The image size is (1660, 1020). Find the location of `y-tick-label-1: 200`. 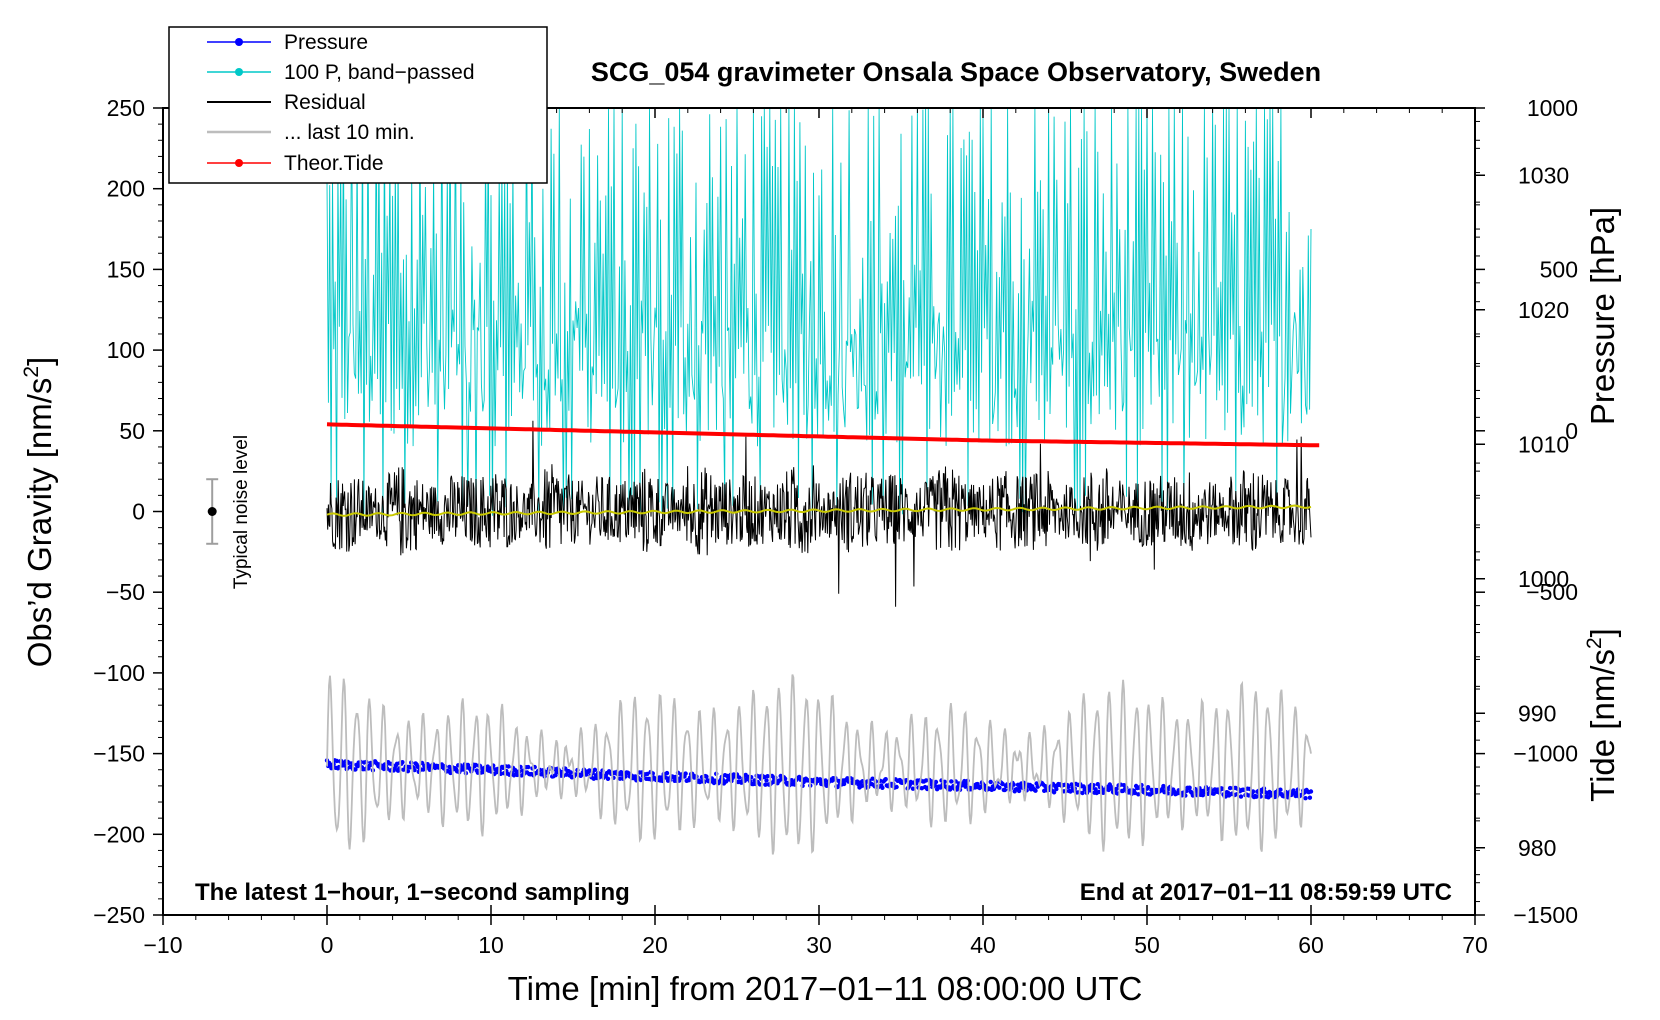

y-tick-label-1: 200 is located at coordinates (126, 189).